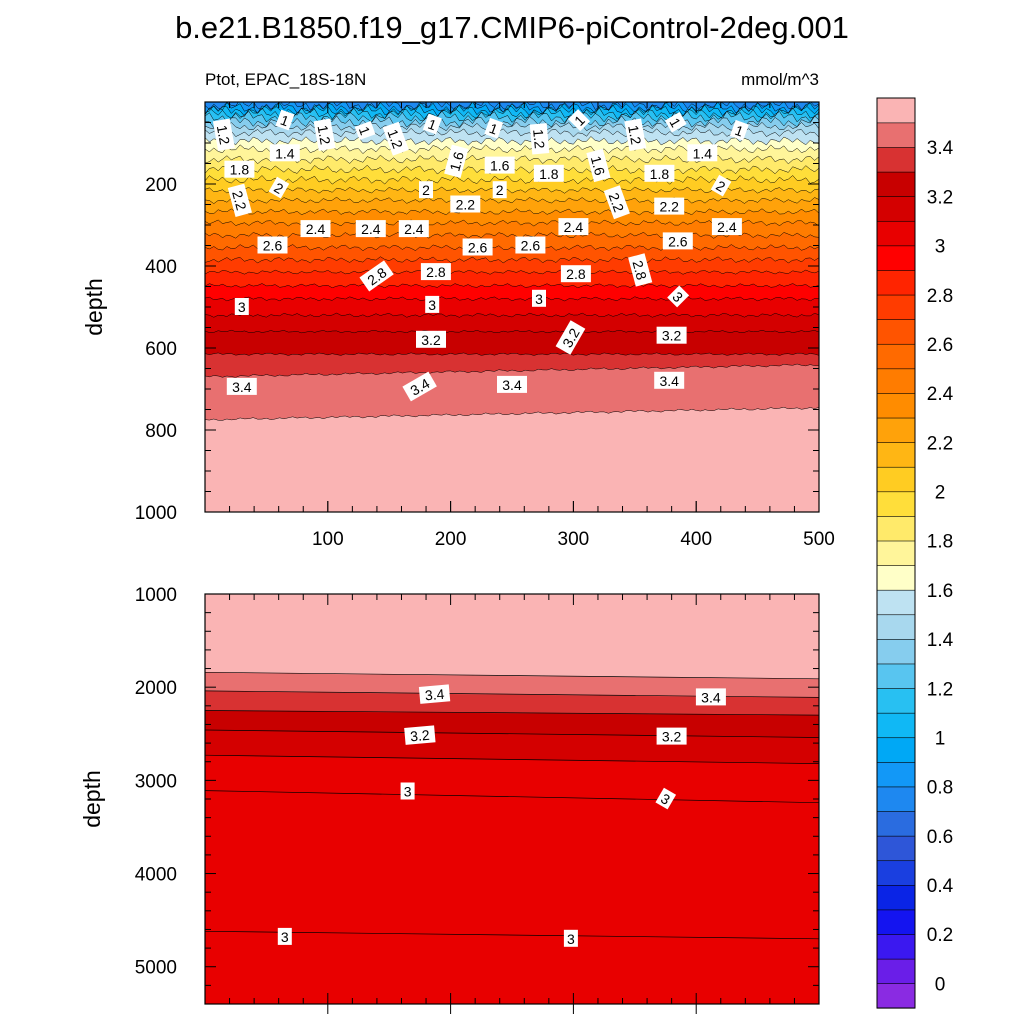  Describe the element at coordinates (702, 153) in the screenshot. I see `contour-label: 1.4` at that location.